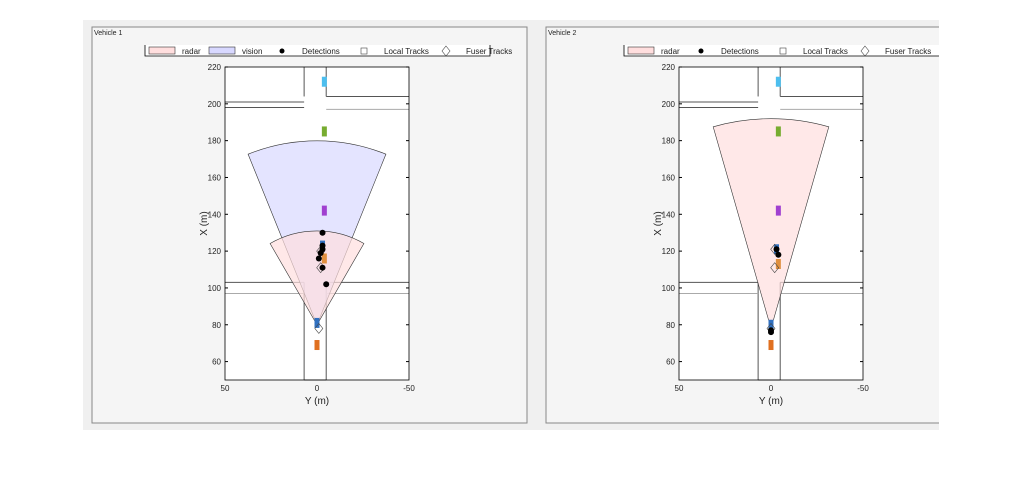 The width and height of the screenshot is (1024, 485). What do you see at coordinates (252, 51) in the screenshot?
I see `legend-label: vision` at bounding box center [252, 51].